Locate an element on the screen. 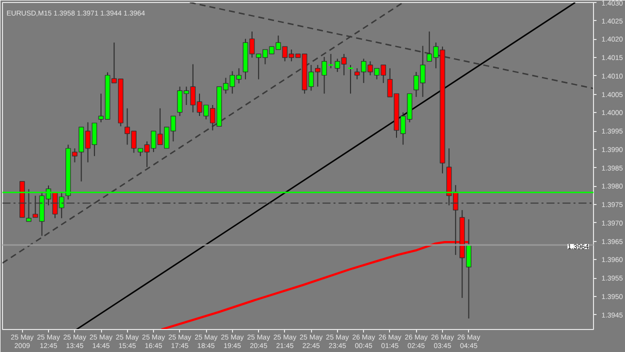 The height and width of the screenshot is (352, 625). candlestick is located at coordinates (350, 79).